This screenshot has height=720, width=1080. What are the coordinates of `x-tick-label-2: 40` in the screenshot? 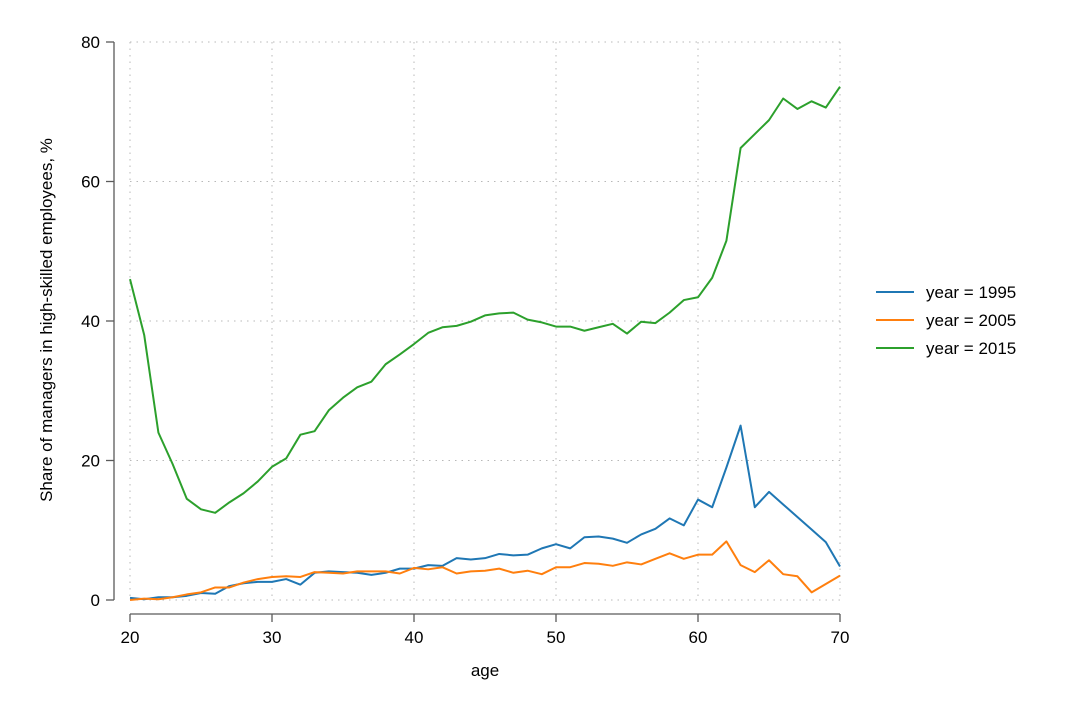 It's located at (414, 637).